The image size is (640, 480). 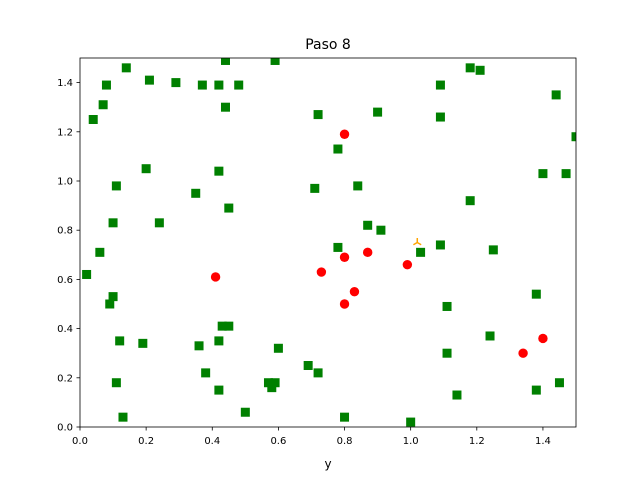 What do you see at coordinates (65, 428) in the screenshot?
I see `y-tick-label: 0.0` at bounding box center [65, 428].